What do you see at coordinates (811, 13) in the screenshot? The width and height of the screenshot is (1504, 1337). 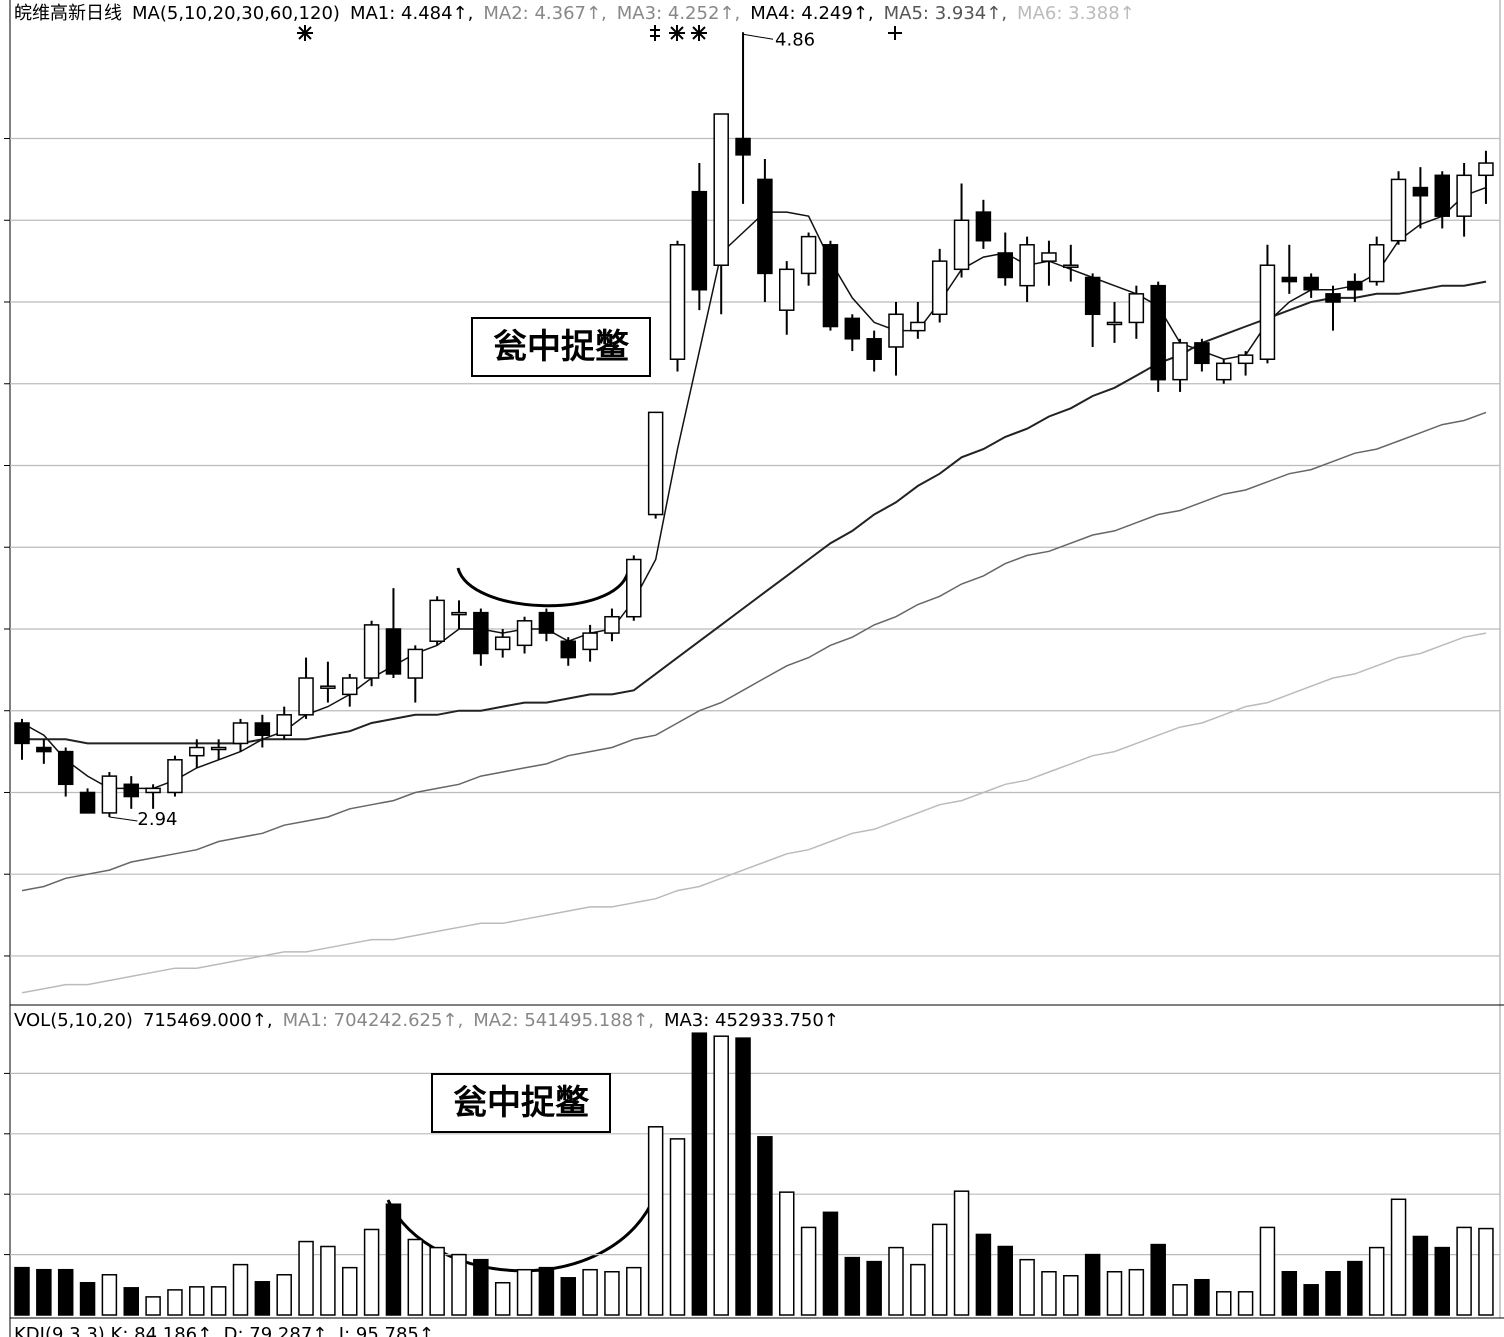 I see `header-item: MA4: 4.249↑,` at bounding box center [811, 13].